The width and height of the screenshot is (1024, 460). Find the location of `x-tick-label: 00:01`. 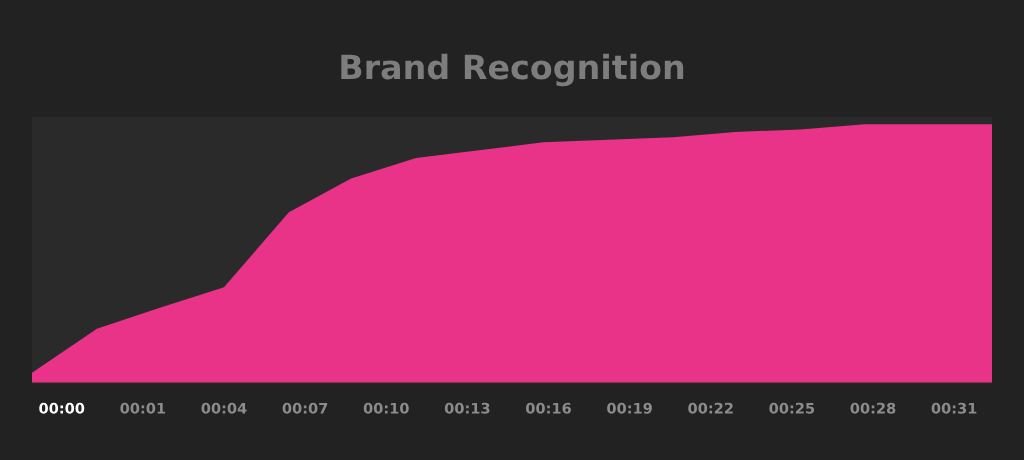

x-tick-label: 00:01 is located at coordinates (143, 408).